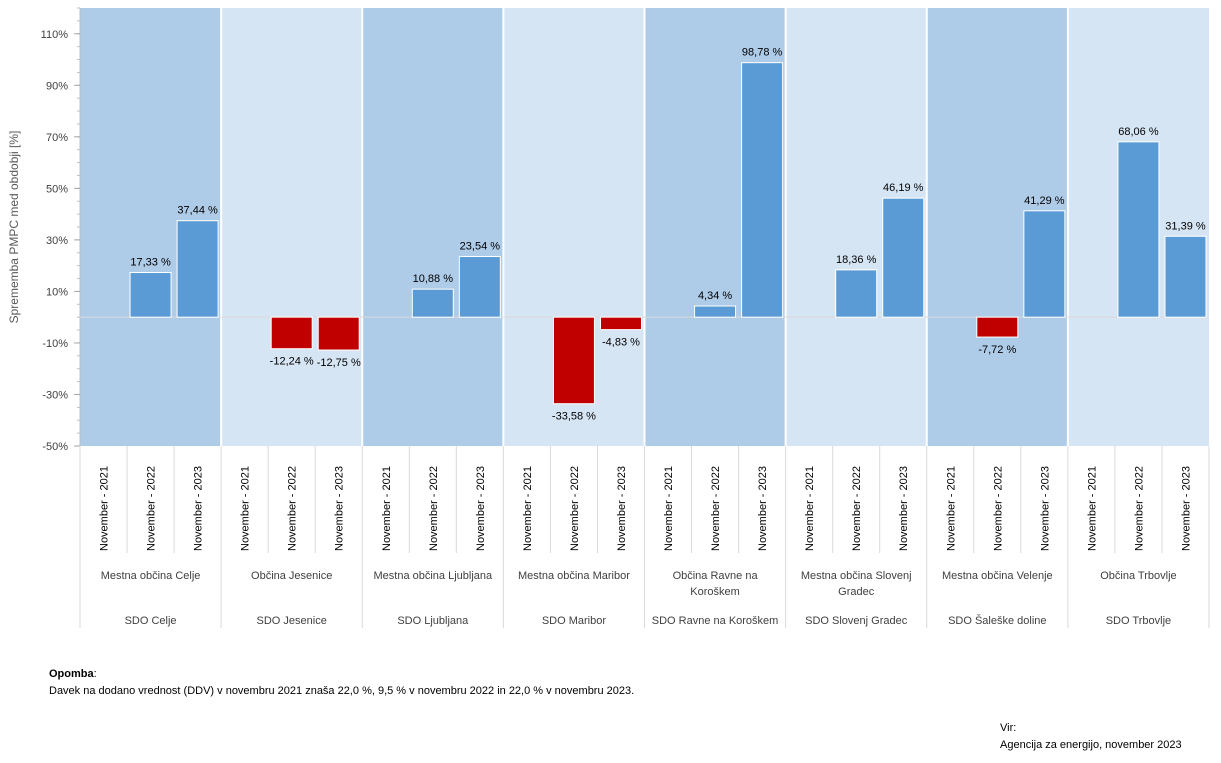  I want to click on data-label: 23,54 %, so click(480, 247).